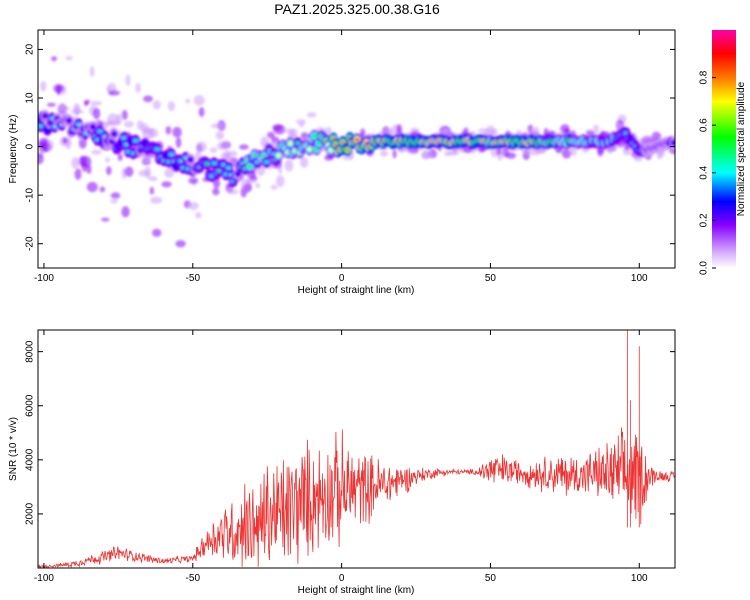 The width and height of the screenshot is (750, 600). I want to click on y-tick-label: 8000, so click(30, 351).